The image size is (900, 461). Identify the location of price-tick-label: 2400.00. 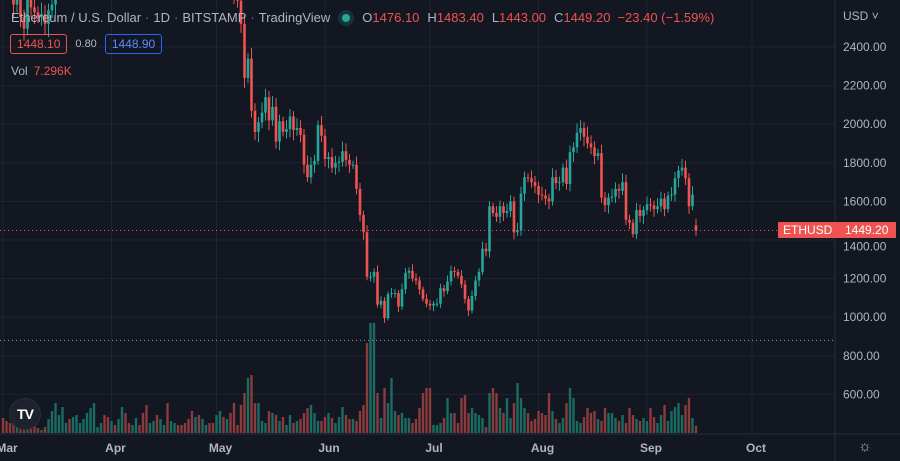
(865, 47).